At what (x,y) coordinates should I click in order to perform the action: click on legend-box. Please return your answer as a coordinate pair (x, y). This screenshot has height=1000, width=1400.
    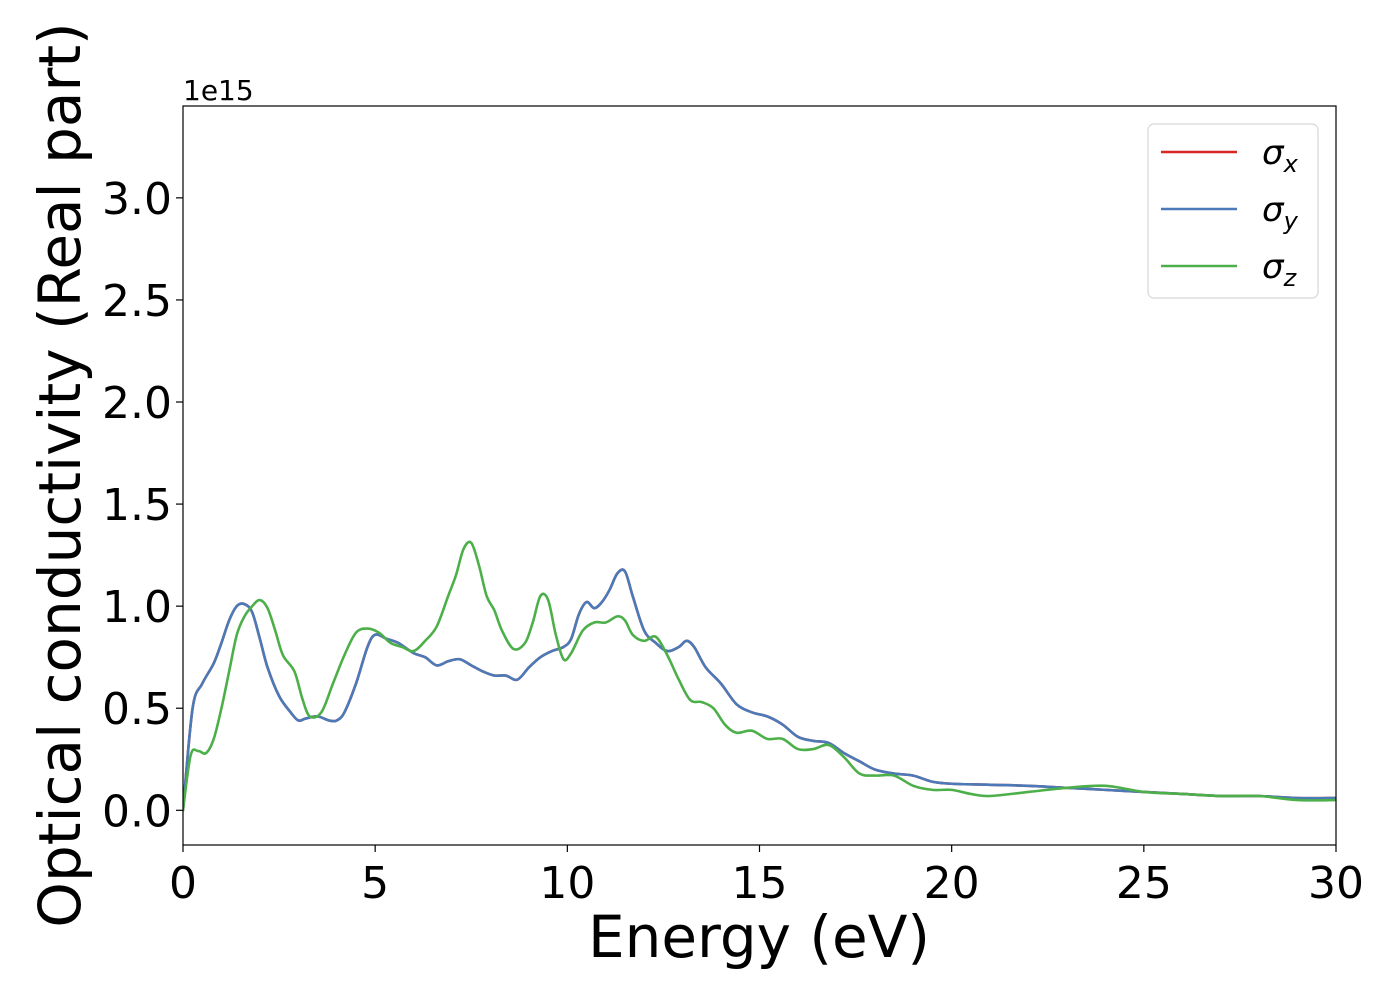
    Looking at the image, I should click on (1233, 211).